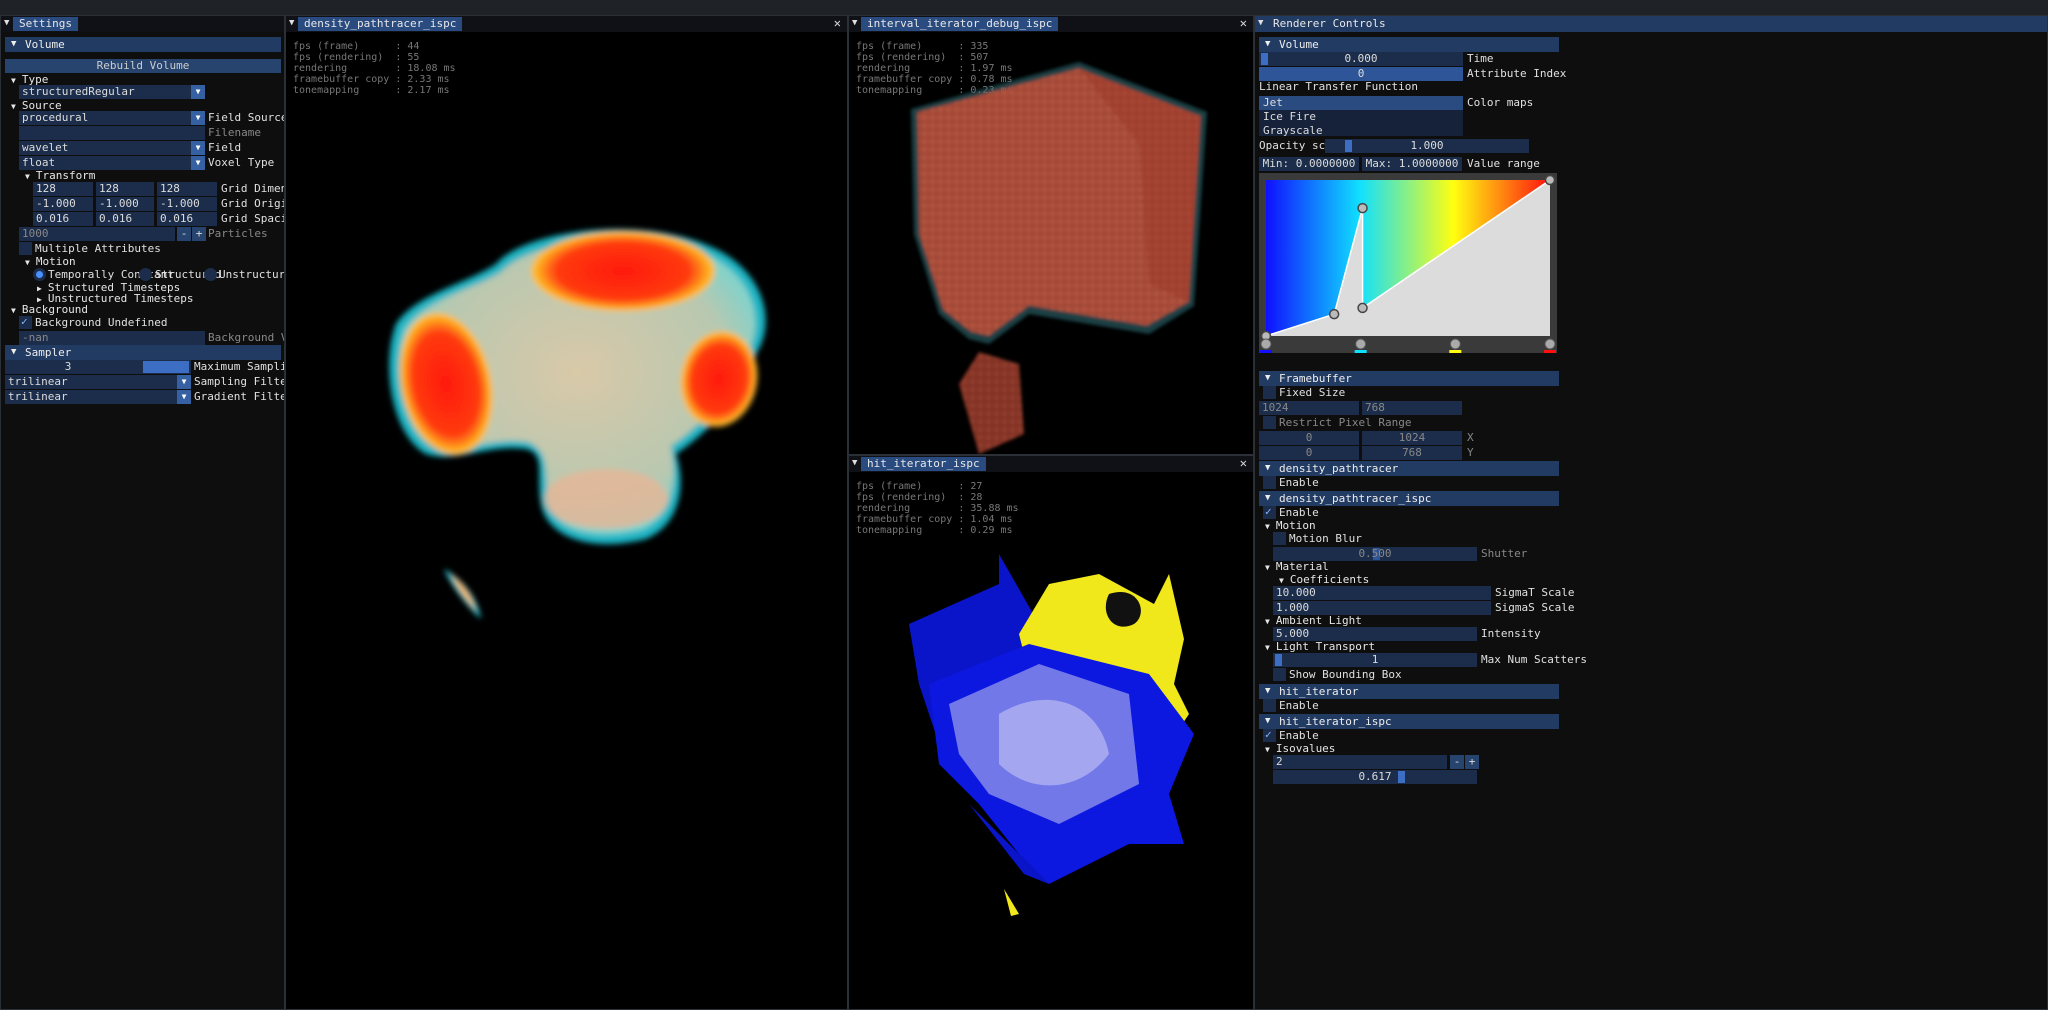  I want to click on motion-blur-checkbox, so click(1279, 538).